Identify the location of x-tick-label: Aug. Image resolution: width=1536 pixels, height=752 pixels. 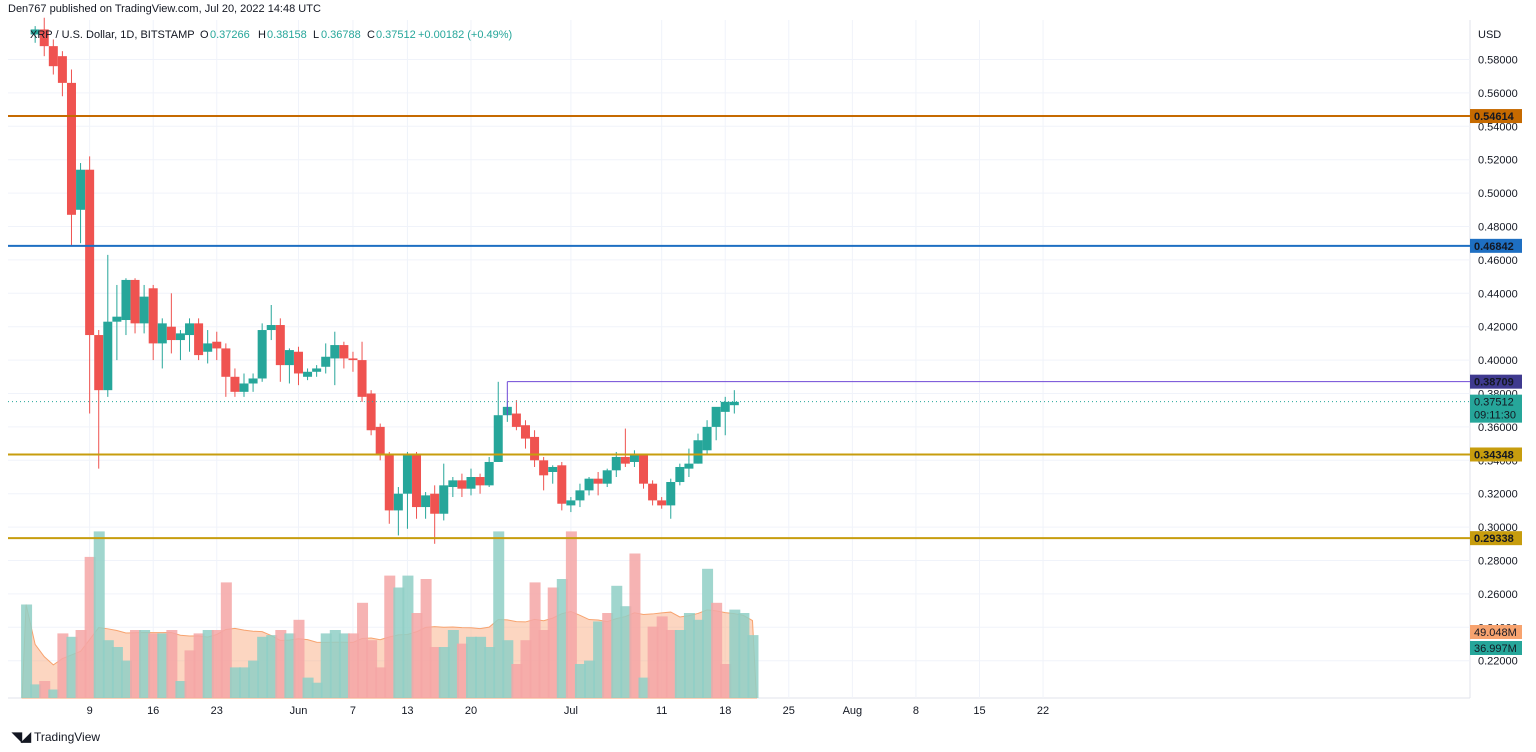
(853, 711).